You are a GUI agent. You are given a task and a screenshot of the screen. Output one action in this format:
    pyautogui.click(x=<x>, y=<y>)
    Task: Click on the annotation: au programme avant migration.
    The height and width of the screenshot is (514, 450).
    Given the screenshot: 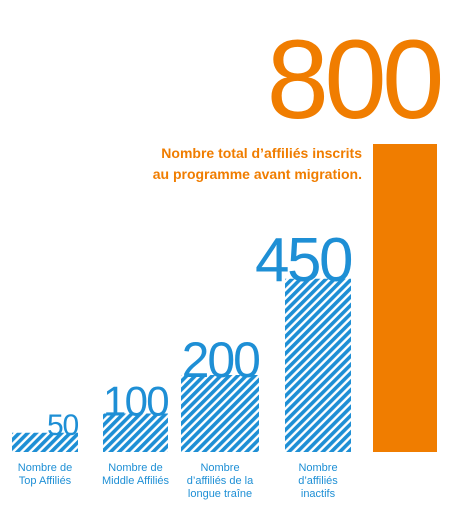 What is the action you would take?
    pyautogui.click(x=257, y=174)
    